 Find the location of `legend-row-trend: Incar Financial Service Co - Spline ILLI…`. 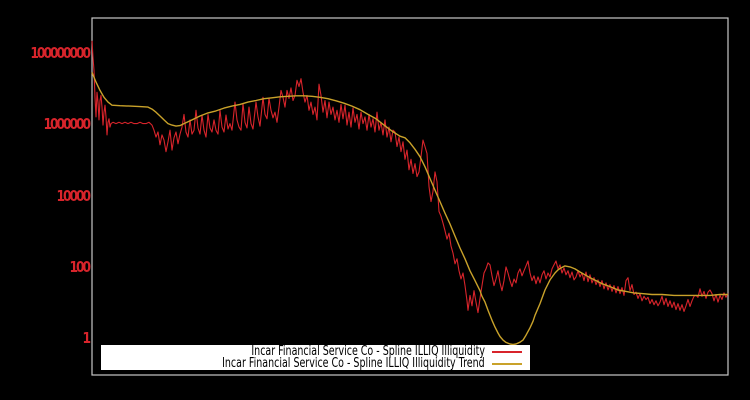

legend-row-trend: Incar Financial Service Co - Spline ILLI… is located at coordinates (315, 363).